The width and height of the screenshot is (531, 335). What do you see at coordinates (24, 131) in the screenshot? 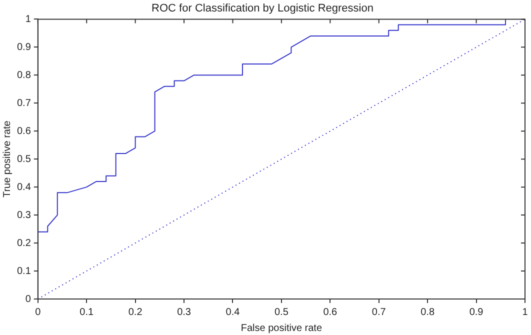
I see `y-tick-label: 0.6` at bounding box center [24, 131].